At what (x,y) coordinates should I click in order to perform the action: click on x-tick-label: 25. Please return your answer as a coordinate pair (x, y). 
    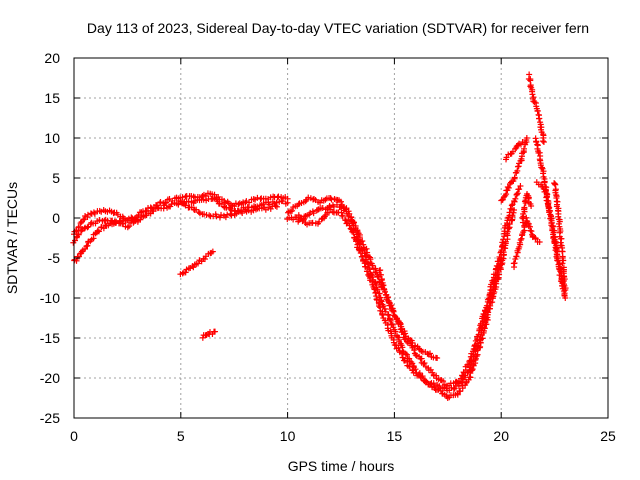
    Looking at the image, I should click on (608, 436).